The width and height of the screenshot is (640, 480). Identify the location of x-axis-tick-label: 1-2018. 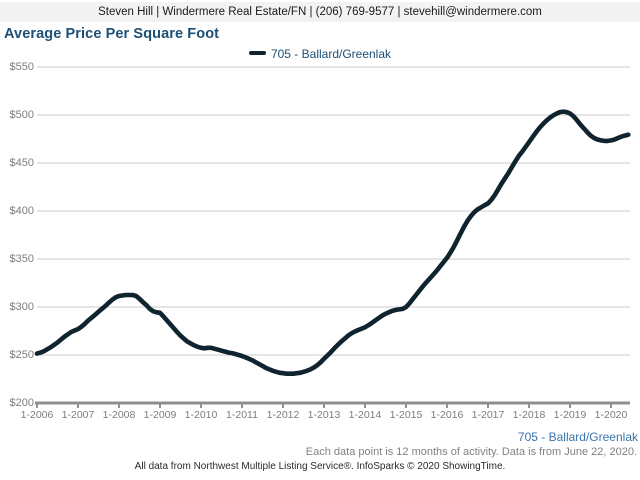
(529, 415).